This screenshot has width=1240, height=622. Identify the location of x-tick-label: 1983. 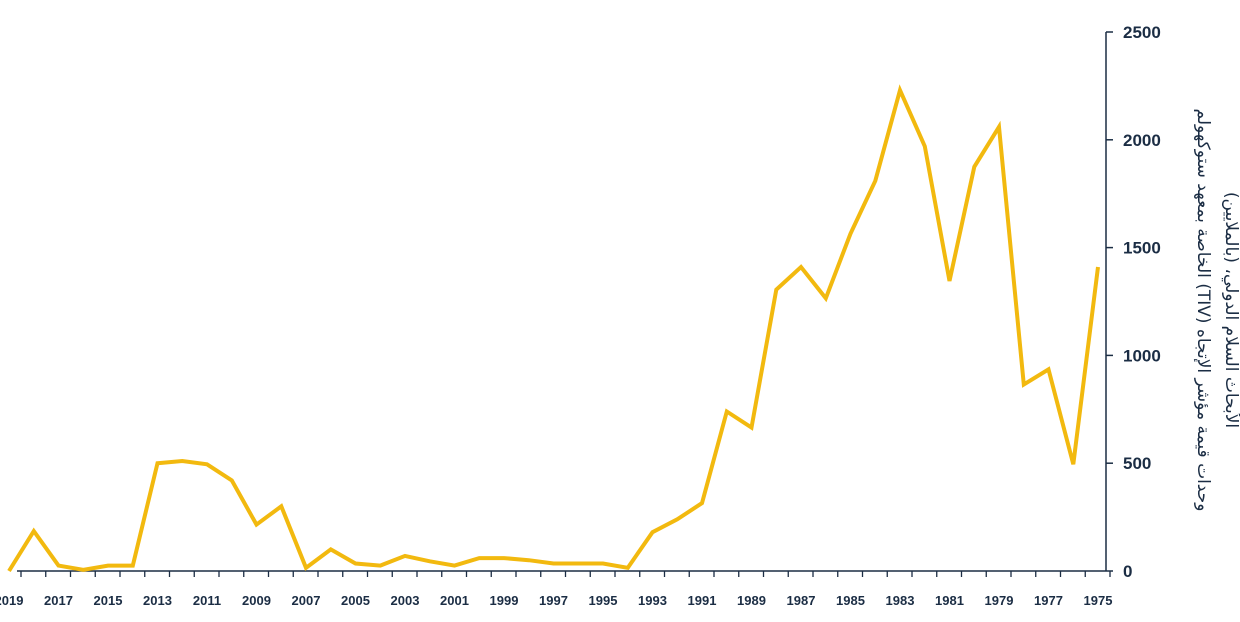
(900, 600).